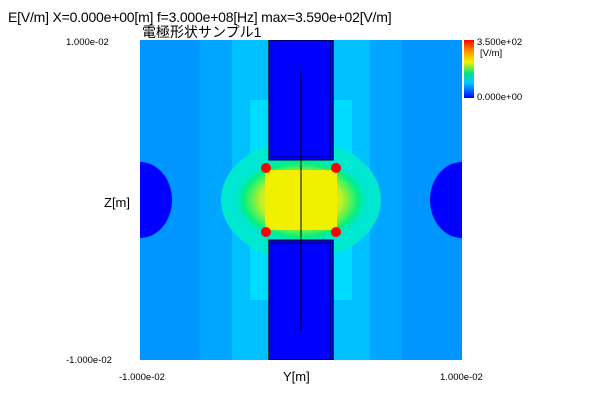 This screenshot has height=400, width=600. What do you see at coordinates (266, 168) in the screenshot?
I see `hotspot-top-left` at bounding box center [266, 168].